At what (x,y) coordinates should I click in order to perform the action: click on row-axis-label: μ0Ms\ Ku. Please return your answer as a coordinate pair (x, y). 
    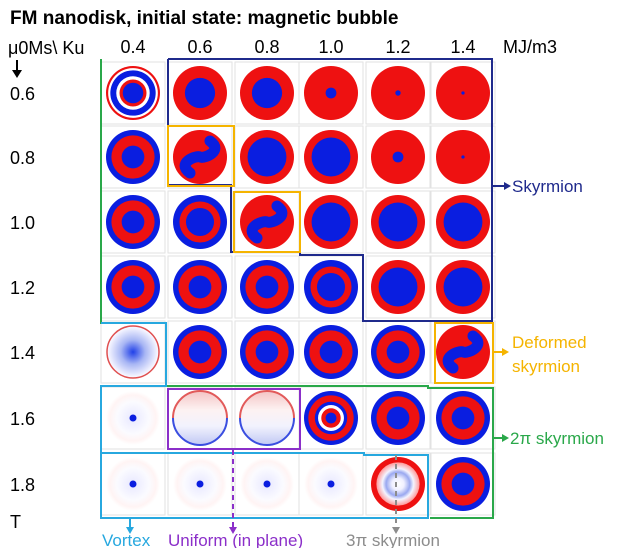
    Looking at the image, I should click on (46, 48).